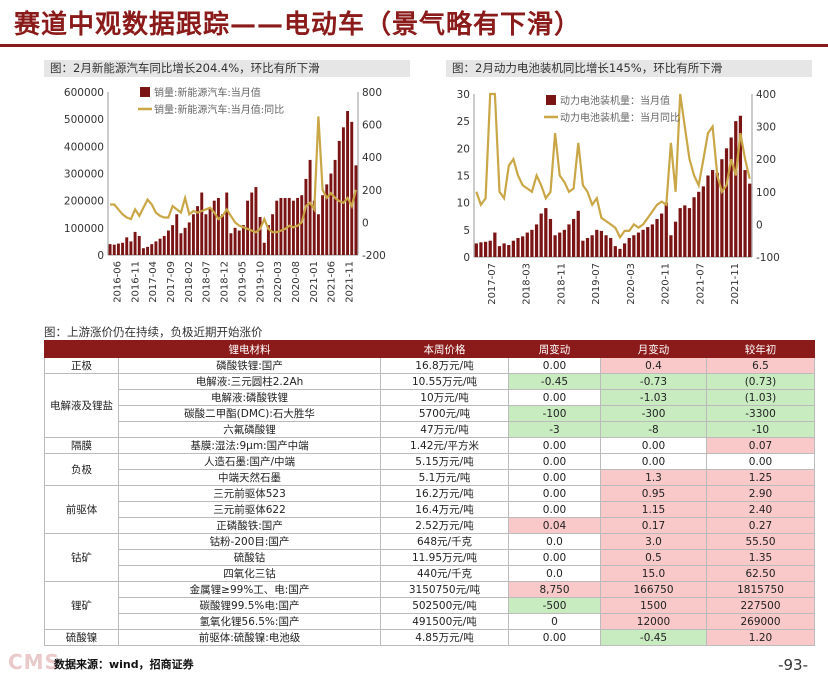  What do you see at coordinates (554, 621) in the screenshot?
I see `week-change-cell: 0` at bounding box center [554, 621].